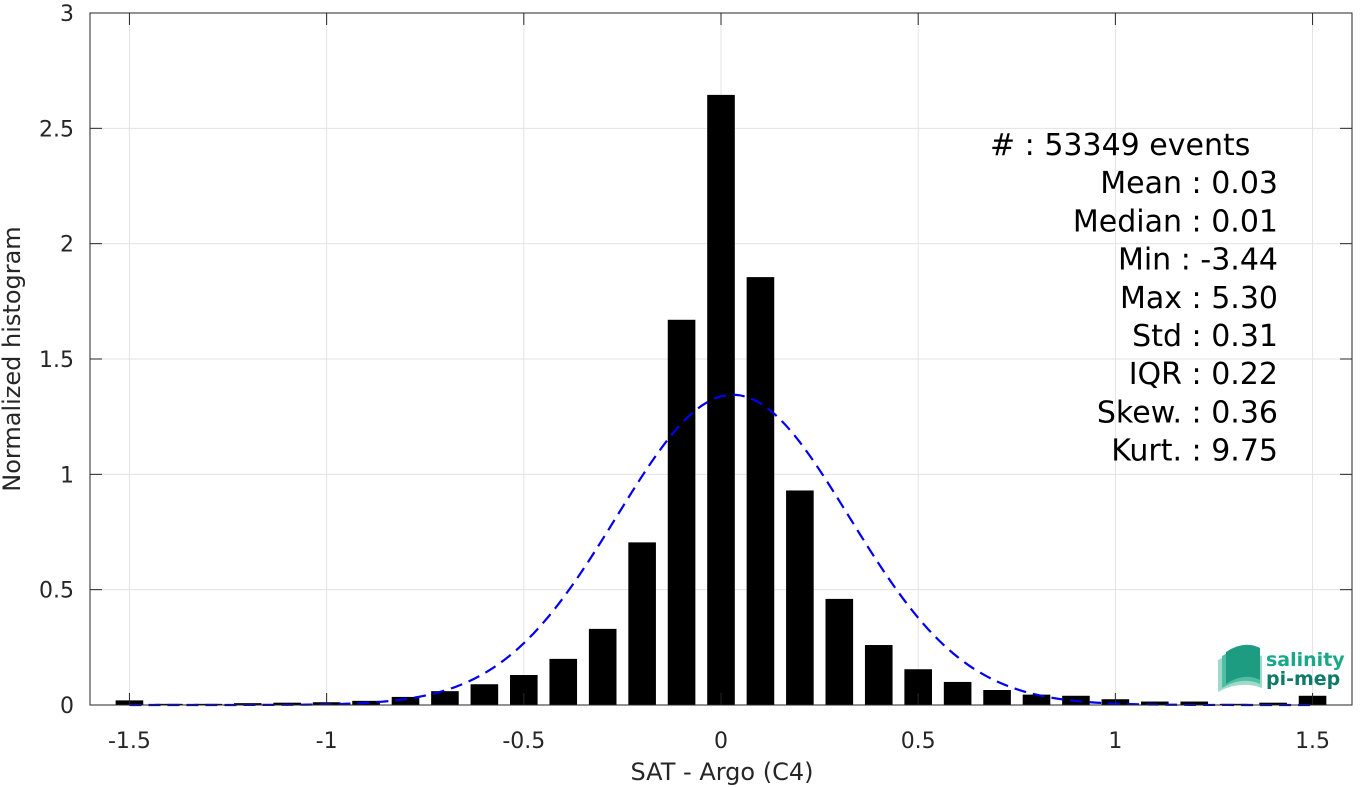 This screenshot has width=1367, height=787. Describe the element at coordinates (1189, 183) in the screenshot. I see `stat-line: Mean : 0.03` at that location.